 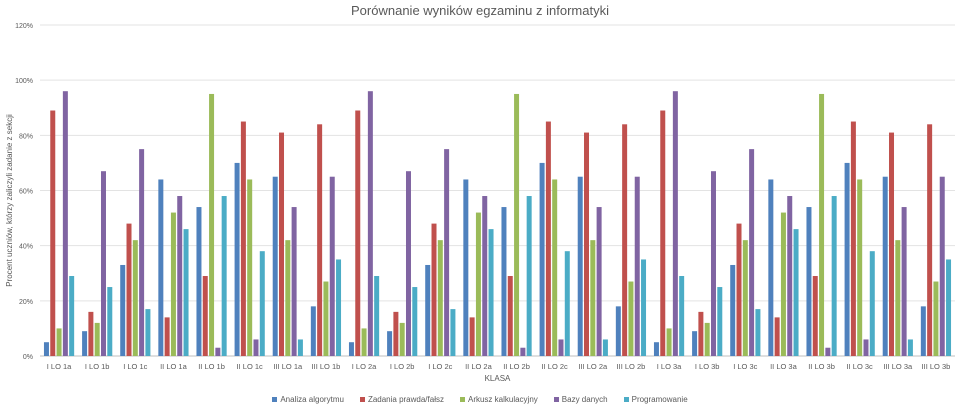 I want to click on x-tick-label: II LO 2a, so click(x=479, y=366).